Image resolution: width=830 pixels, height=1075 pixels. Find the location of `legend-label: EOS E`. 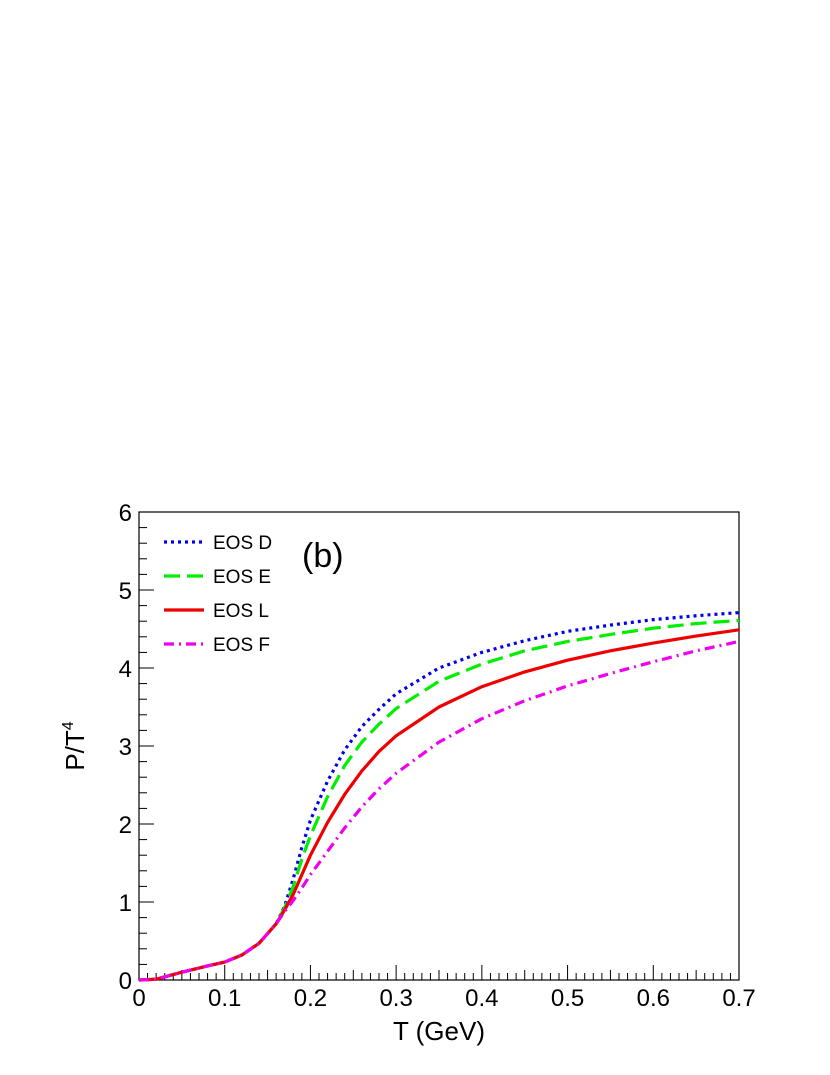

legend-label: EOS E is located at coordinates (242, 577).